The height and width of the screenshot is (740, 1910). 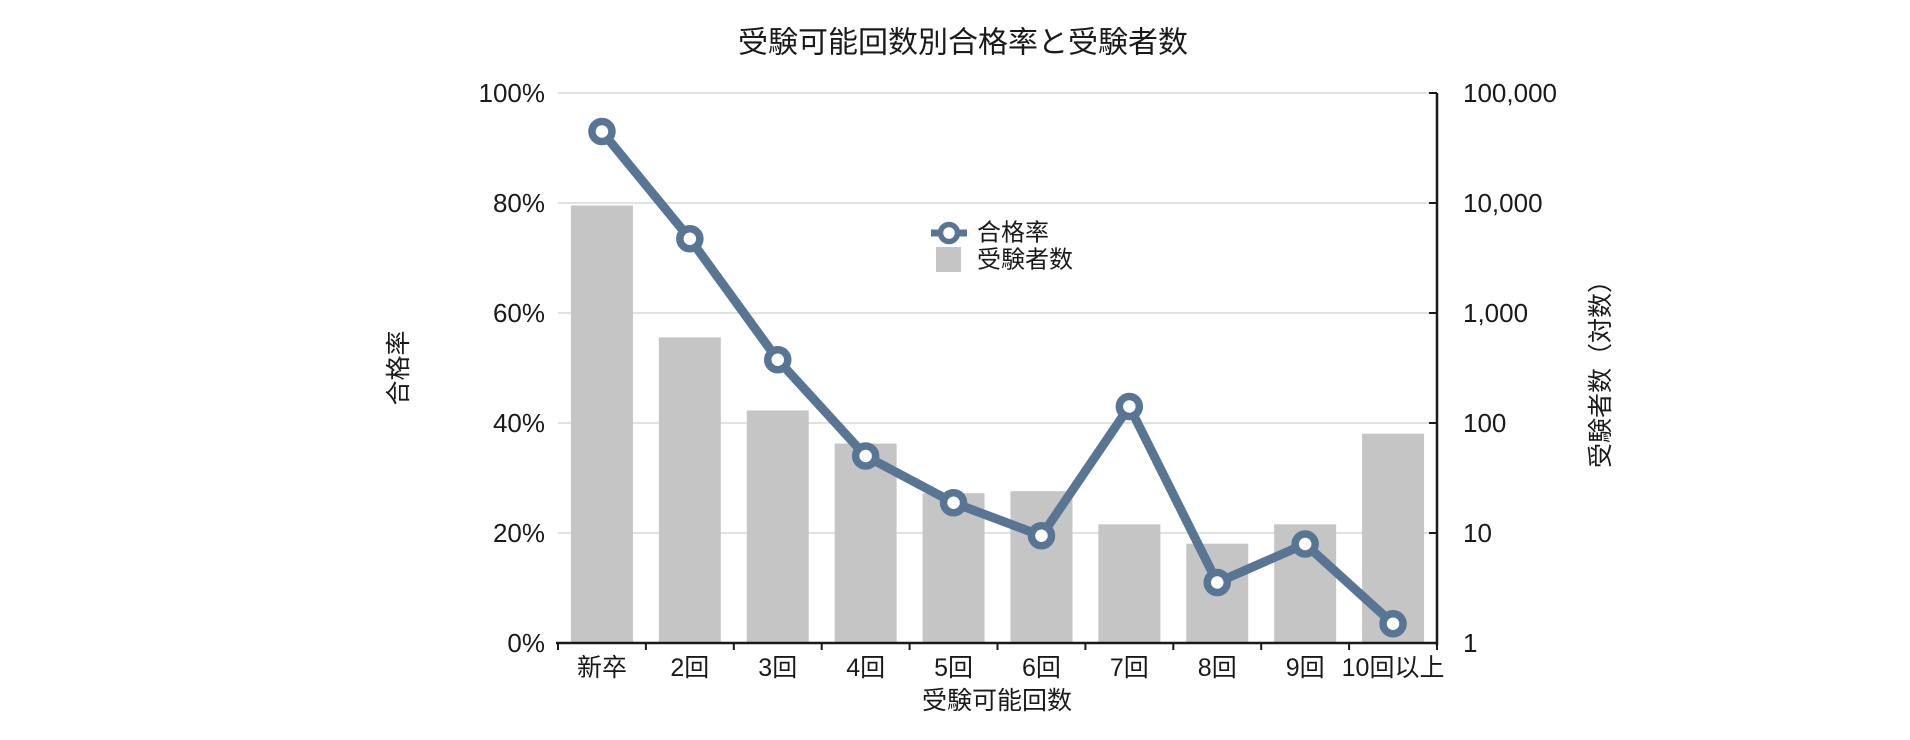 What do you see at coordinates (953, 668) in the screenshot?
I see `x-axis-category-label: 5回` at bounding box center [953, 668].